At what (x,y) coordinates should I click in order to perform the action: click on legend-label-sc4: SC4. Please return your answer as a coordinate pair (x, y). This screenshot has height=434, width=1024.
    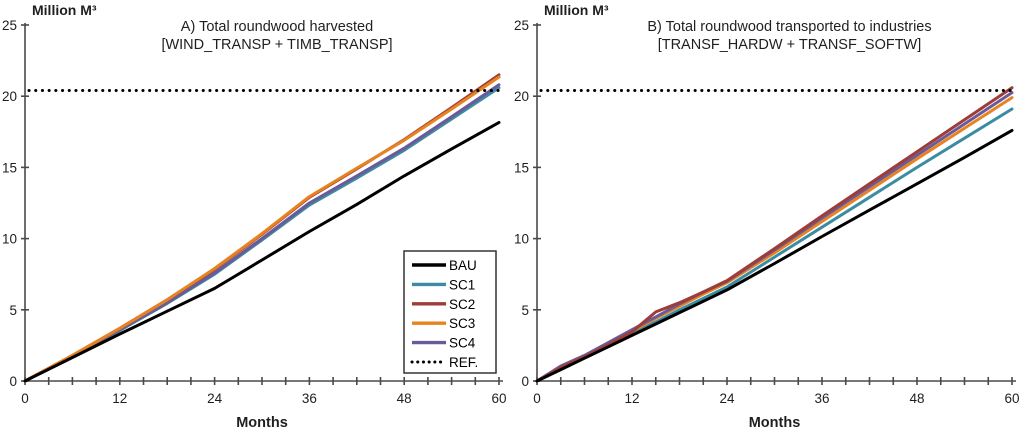
    Looking at the image, I should click on (462, 343).